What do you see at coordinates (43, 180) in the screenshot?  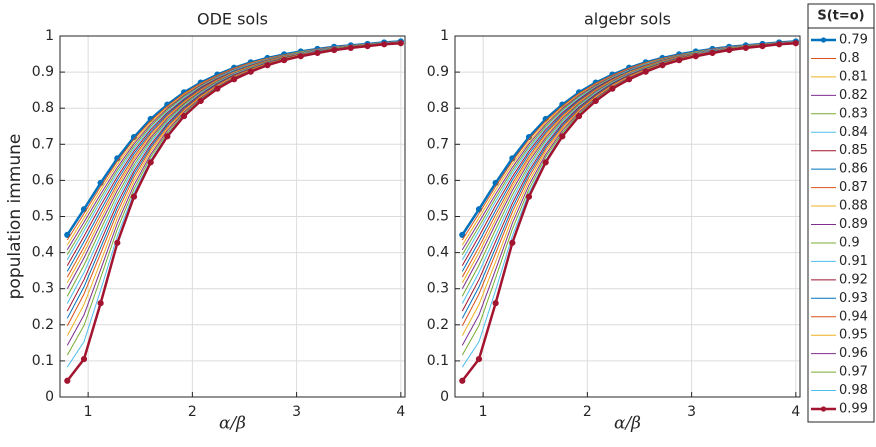 I see `y-tick-label: 0.6` at bounding box center [43, 180].